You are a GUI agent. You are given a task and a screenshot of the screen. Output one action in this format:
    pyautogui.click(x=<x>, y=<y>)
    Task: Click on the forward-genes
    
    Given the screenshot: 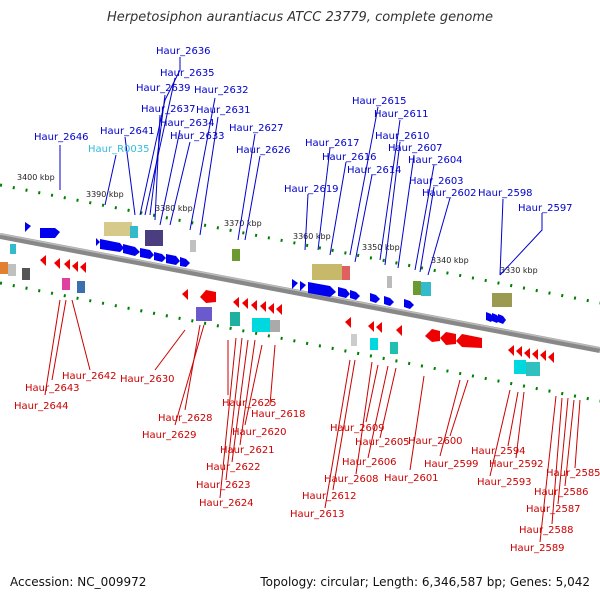 What is the action you would take?
    pyautogui.click(x=265, y=273)
    